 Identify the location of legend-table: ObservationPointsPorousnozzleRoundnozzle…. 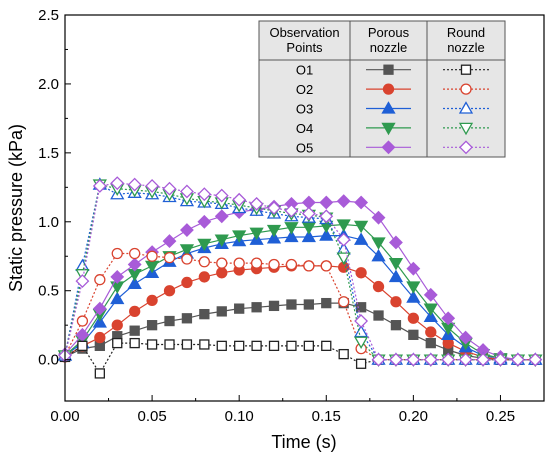
(382, 89).